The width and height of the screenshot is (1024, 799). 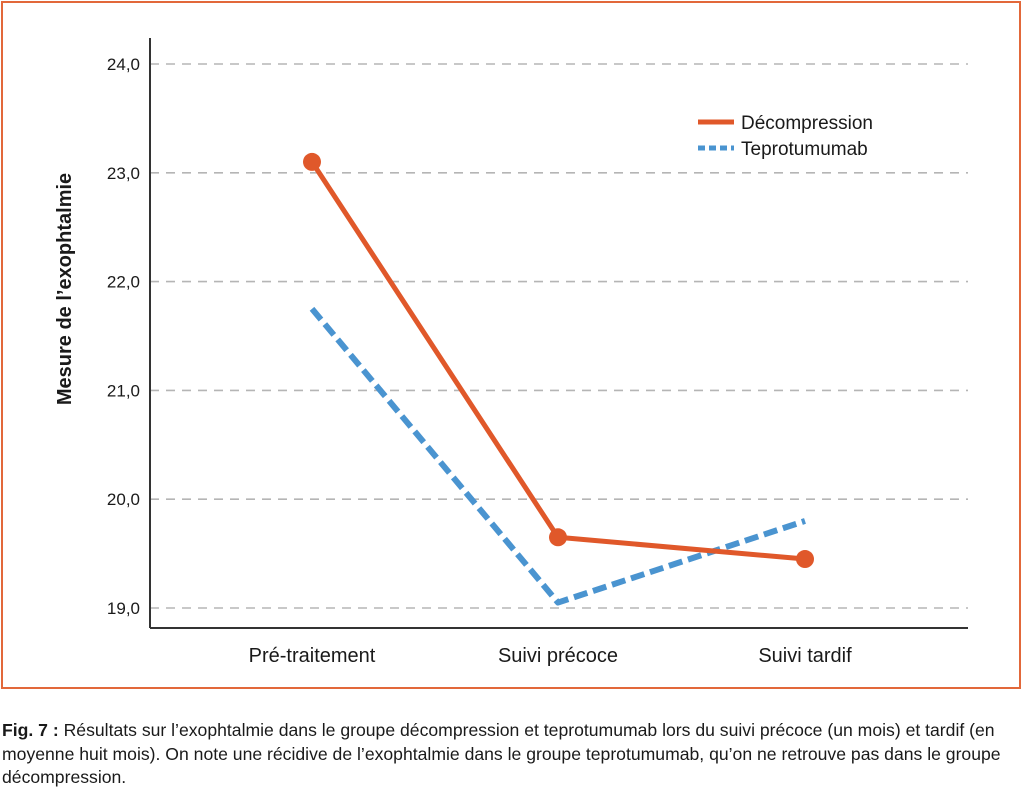 What do you see at coordinates (807, 123) in the screenshot?
I see `legend-label: Décompression` at bounding box center [807, 123].